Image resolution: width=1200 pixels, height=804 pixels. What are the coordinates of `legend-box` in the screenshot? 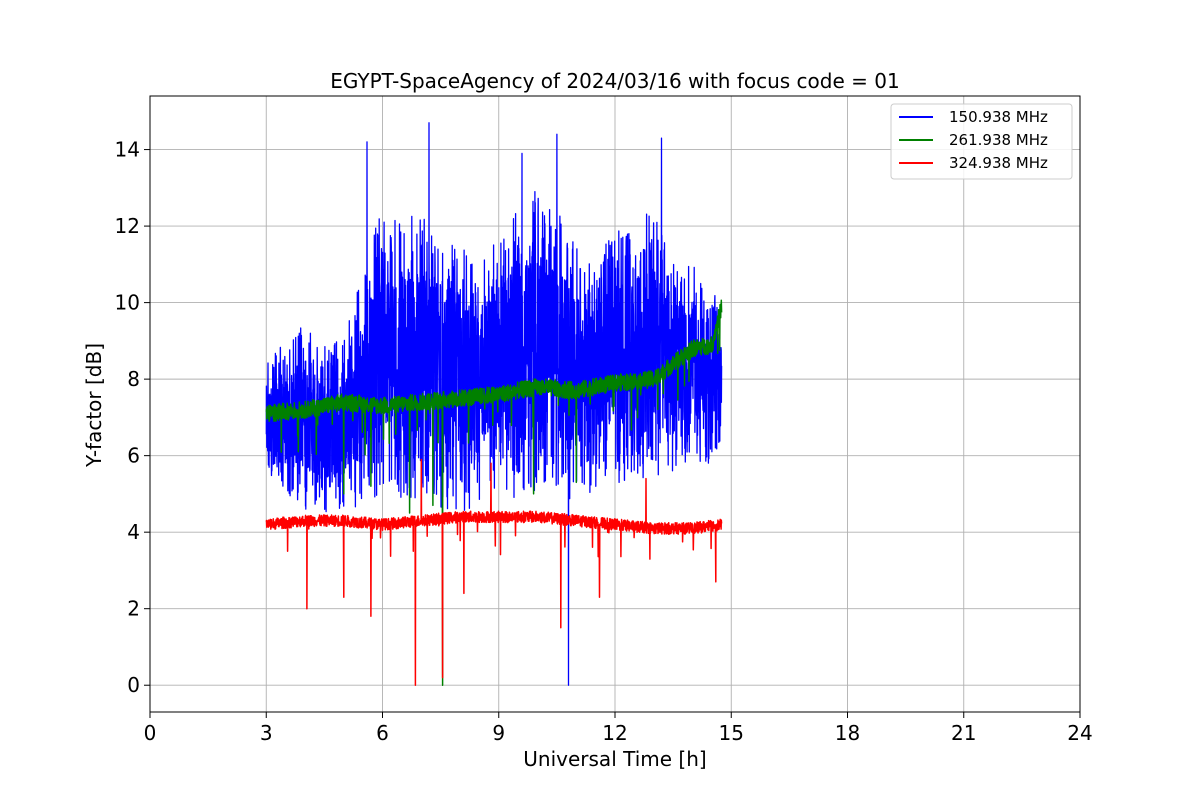 It's located at (981, 141).